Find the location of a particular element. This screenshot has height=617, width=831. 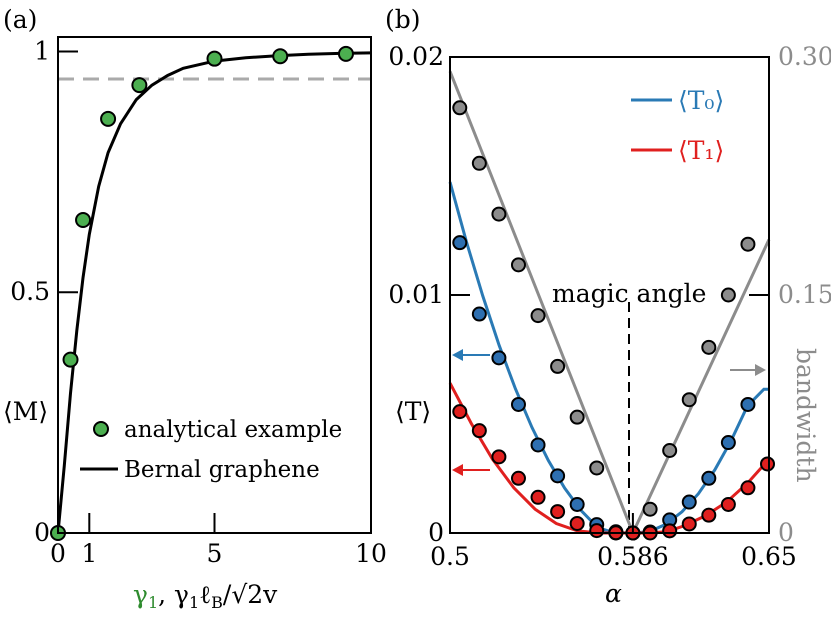

b-ytick-left-label: 0.01 is located at coordinates (416, 294).